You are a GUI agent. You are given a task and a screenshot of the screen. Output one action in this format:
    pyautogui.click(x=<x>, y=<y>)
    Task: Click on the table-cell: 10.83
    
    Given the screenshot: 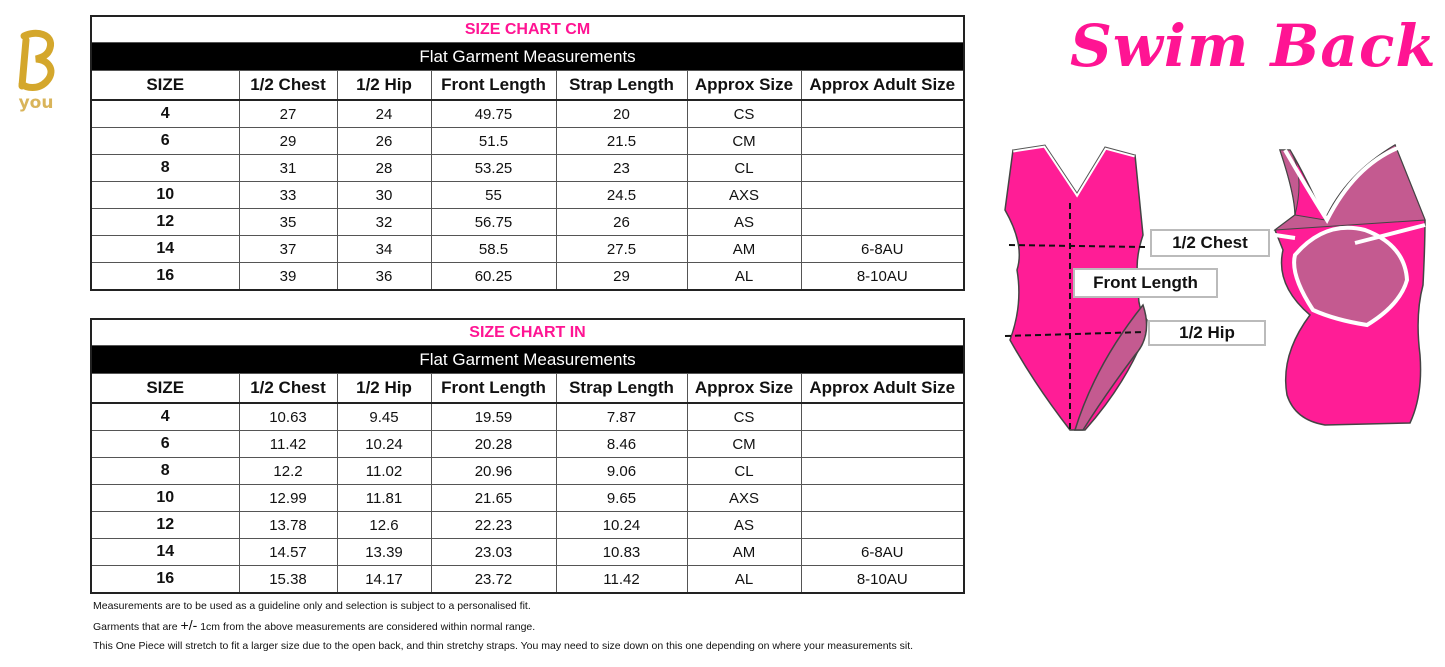 What is the action you would take?
    pyautogui.click(x=621, y=552)
    